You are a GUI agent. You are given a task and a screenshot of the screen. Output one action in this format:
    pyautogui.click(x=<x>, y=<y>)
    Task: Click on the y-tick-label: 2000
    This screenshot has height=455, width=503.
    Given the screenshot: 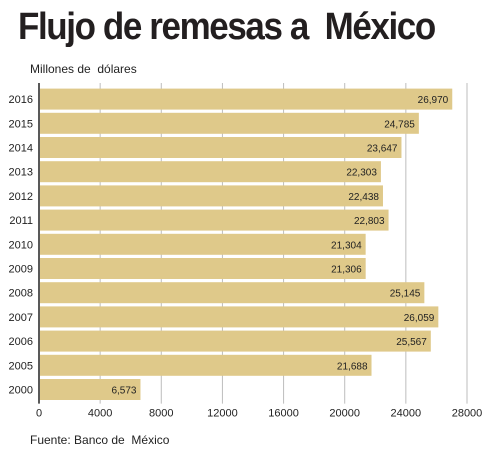 What is the action you would take?
    pyautogui.click(x=21, y=391)
    